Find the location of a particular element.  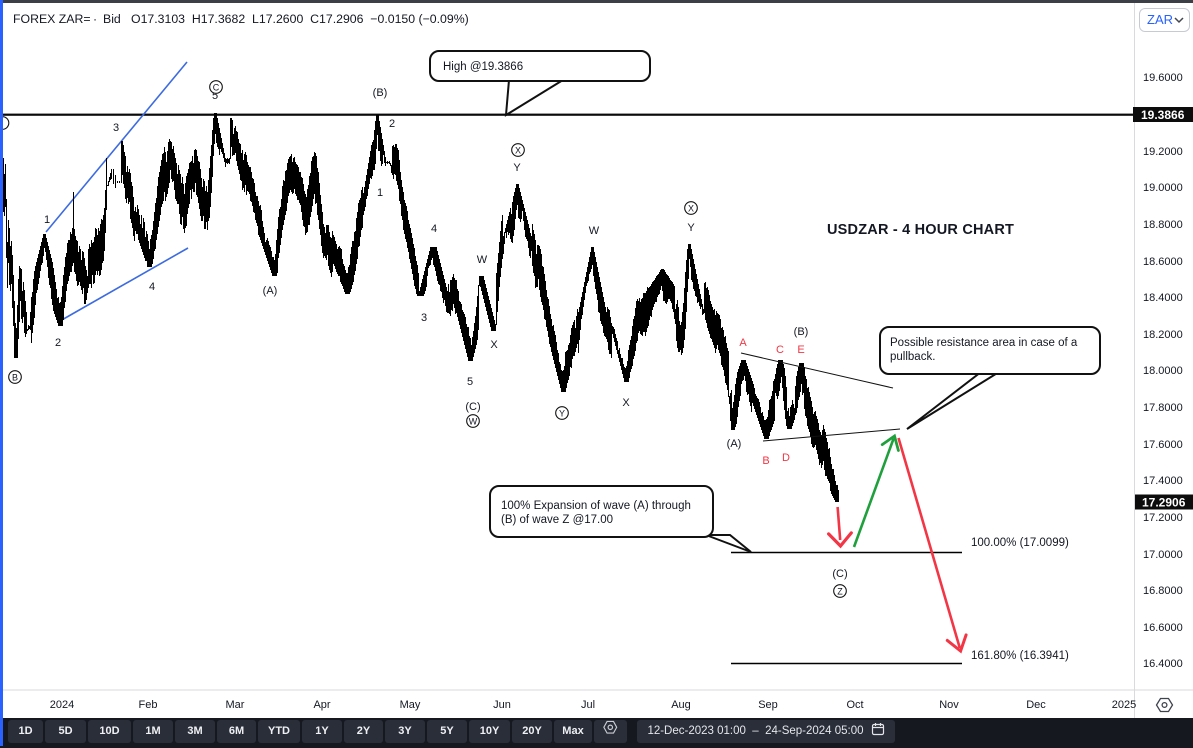

svg-text: 19.3866 is located at coordinates (1163, 115).